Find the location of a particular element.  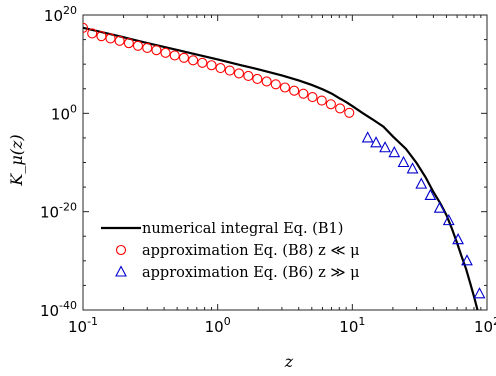

y-tick-label: 1020 is located at coordinates (60, 14).